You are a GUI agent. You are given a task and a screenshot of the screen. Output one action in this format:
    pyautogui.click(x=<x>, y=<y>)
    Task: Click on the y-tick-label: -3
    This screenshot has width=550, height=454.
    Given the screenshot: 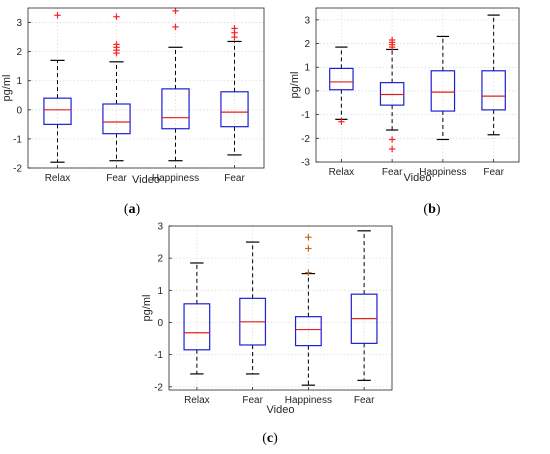 What is the action you would take?
    pyautogui.click(x=305, y=163)
    